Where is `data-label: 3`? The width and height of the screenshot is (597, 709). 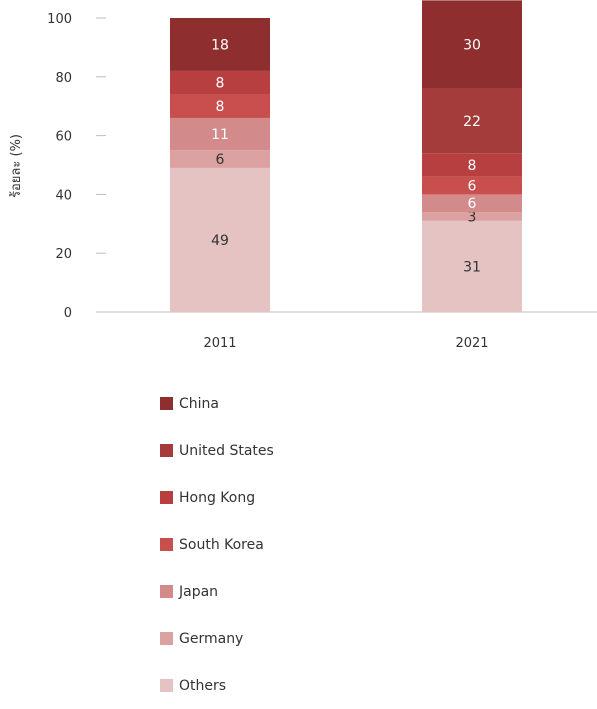 data-label: 3 is located at coordinates (472, 217).